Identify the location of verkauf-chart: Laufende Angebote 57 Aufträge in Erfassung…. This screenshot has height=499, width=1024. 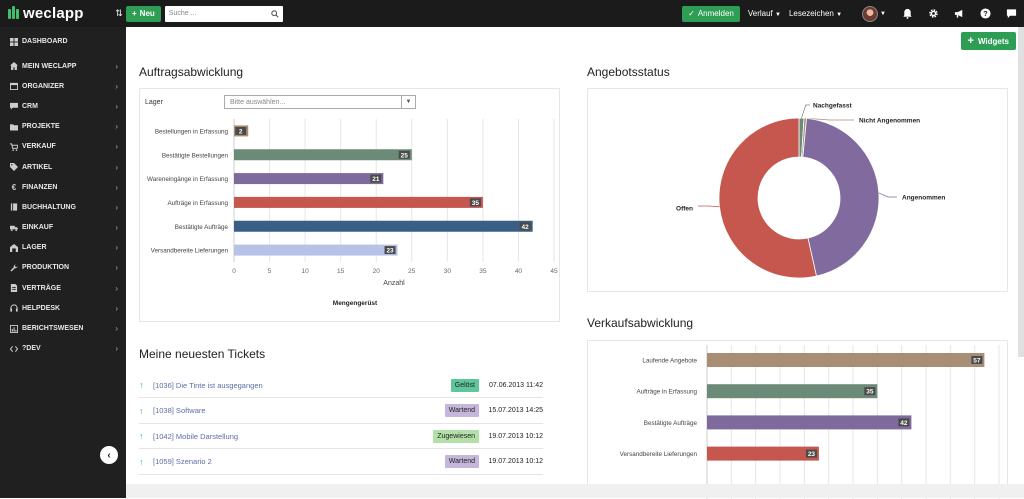
(810, 422).